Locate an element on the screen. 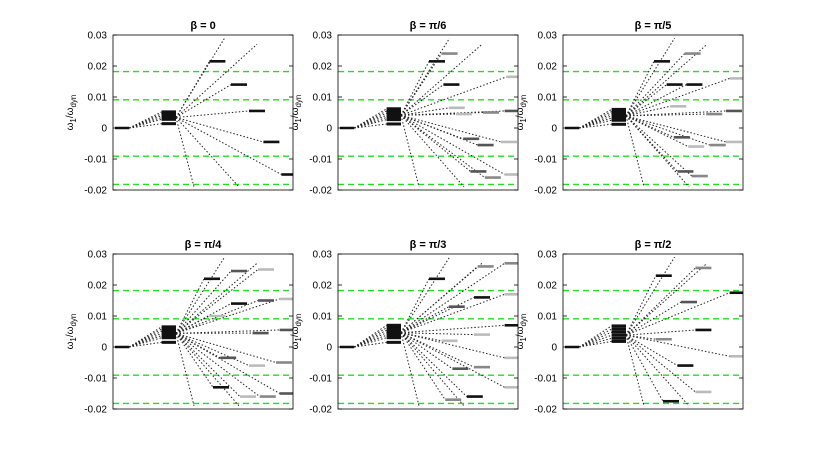 This screenshot has height=462, width=830. panel-beta-pi-4: β = π/4 0.03 0.02 0.01 0 -0.01 -0.02 ω1/ωdyn is located at coordinates (179, 327).